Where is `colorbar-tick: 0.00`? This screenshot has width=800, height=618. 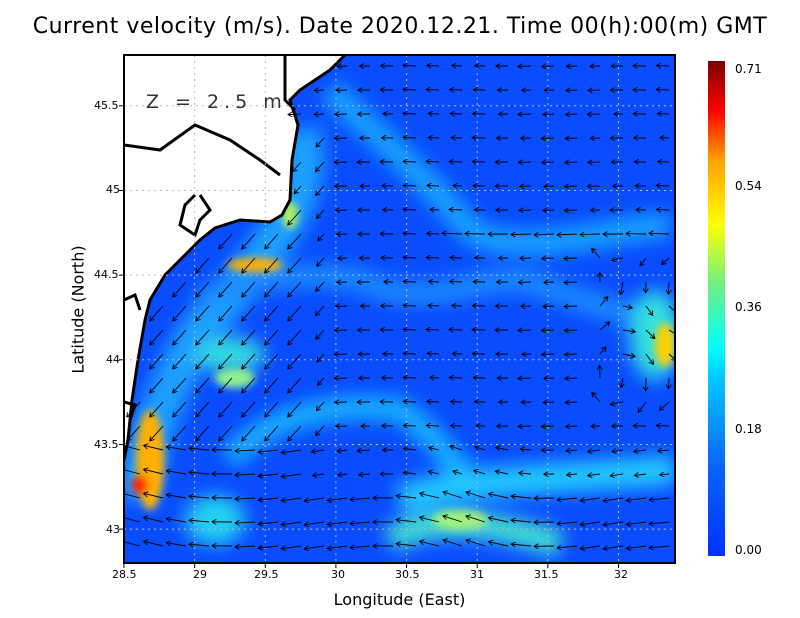
colorbar-tick: 0.00 is located at coordinates (748, 550).